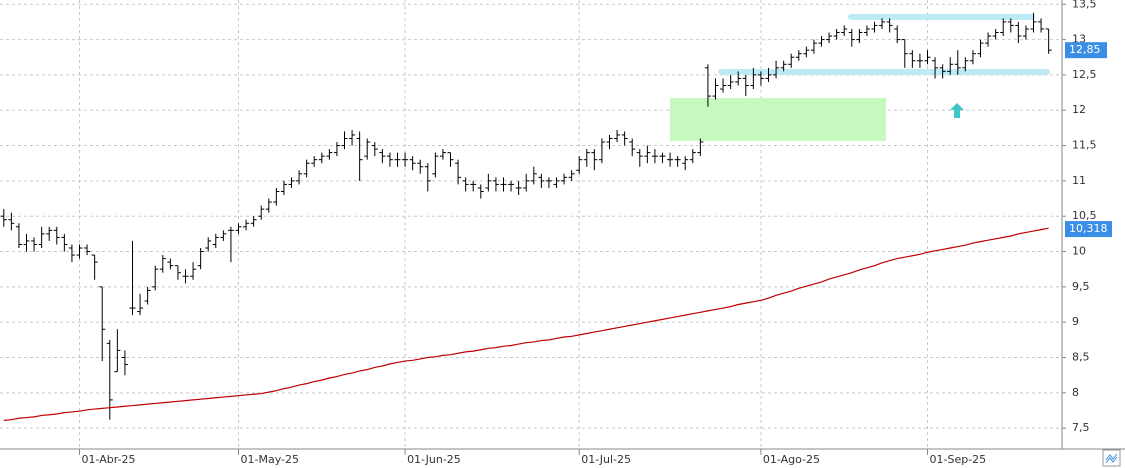 This screenshot has width=1125, height=468. What do you see at coordinates (791, 459) in the screenshot?
I see `x-tick-label: 01-Ago-25` at bounding box center [791, 459].